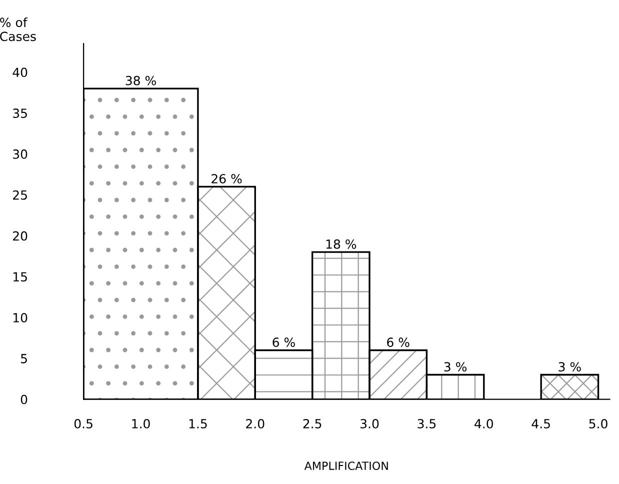  Describe the element at coordinates (20, 113) in the screenshot. I see `y-tick-label: 35` at that location.